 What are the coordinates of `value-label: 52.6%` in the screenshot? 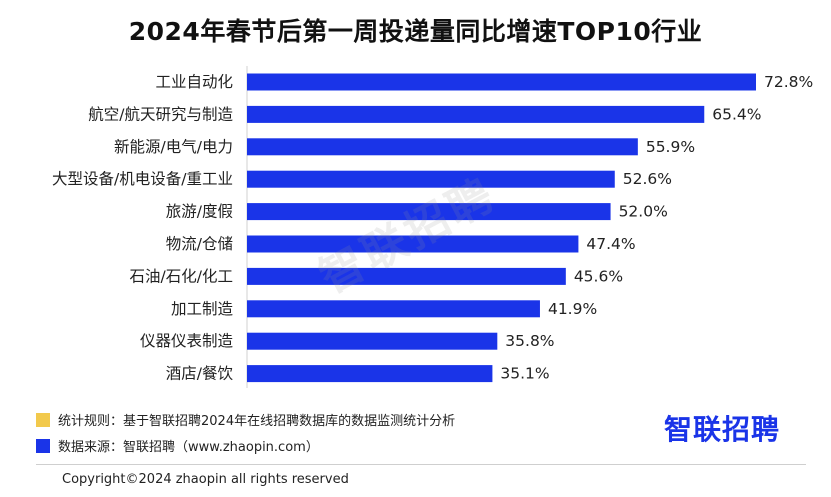 It's located at (647, 179).